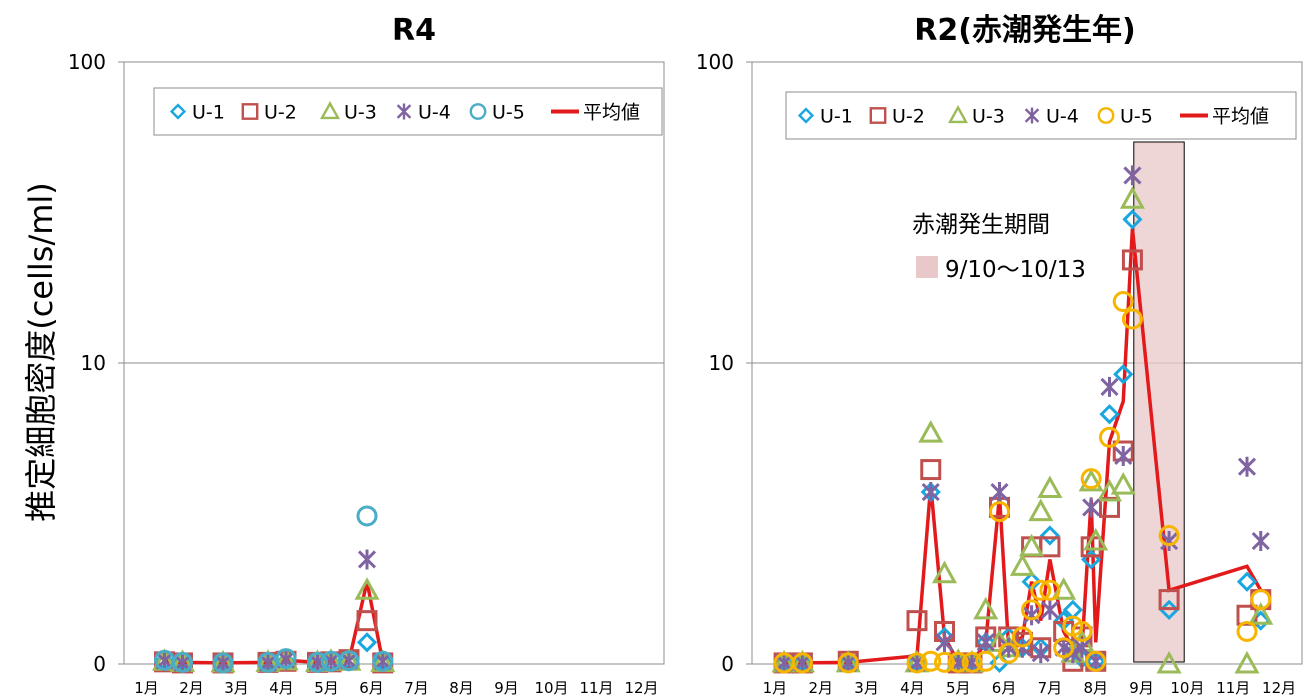  Describe the element at coordinates (927, 267) in the screenshot. I see `annotation-swatch` at that location.